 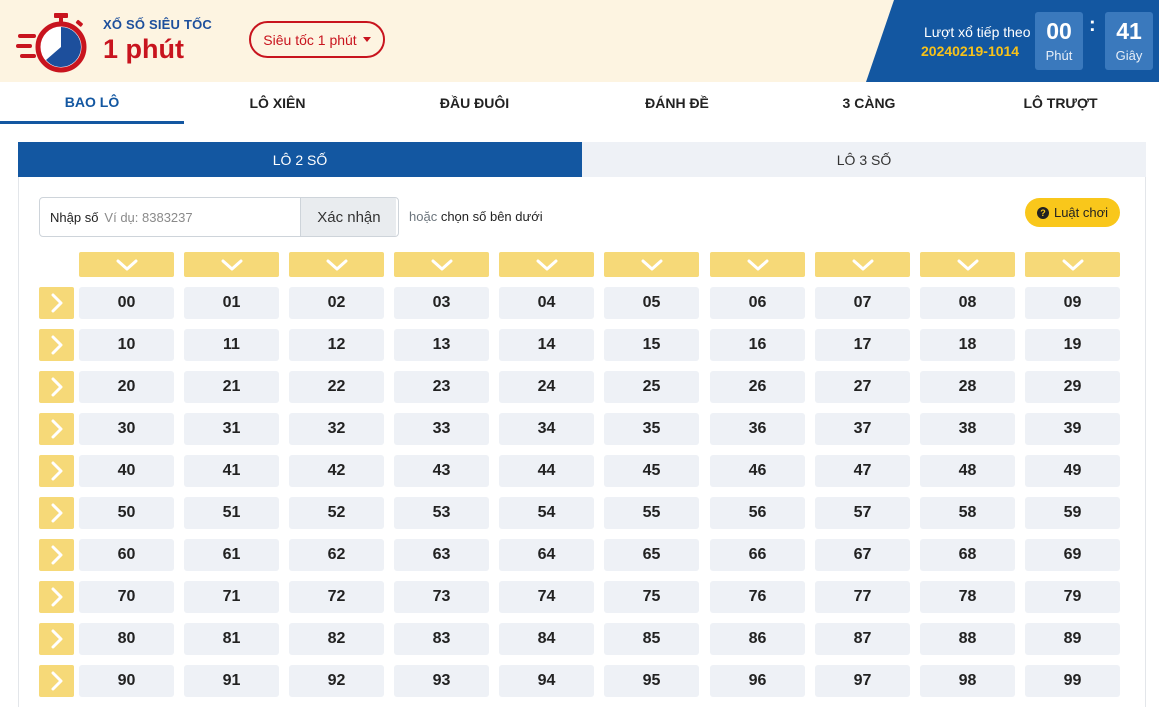 I want to click on tab-lo-xien: LÔ XIÊN, so click(x=277, y=103).